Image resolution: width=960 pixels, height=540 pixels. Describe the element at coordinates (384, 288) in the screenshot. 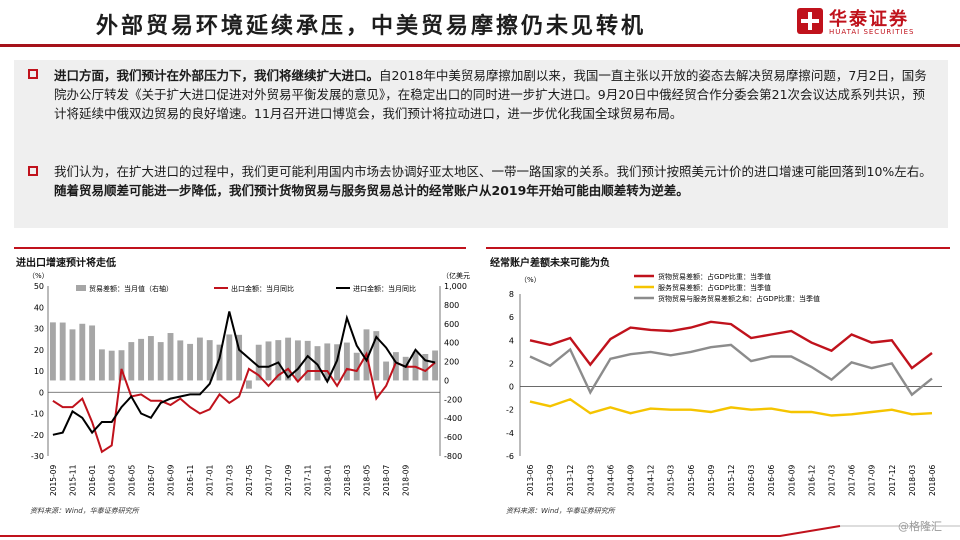

I see `legend-label: 进口金额：当月同比` at that location.